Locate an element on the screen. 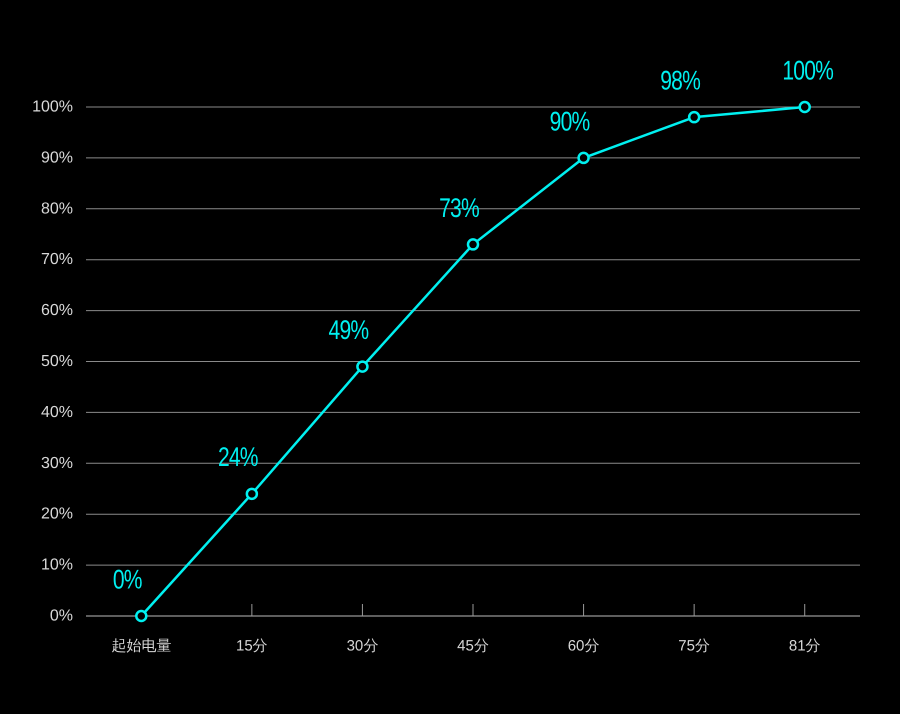 Image resolution: width=900 pixels, height=714 pixels. data-label: 0% is located at coordinates (127, 580).